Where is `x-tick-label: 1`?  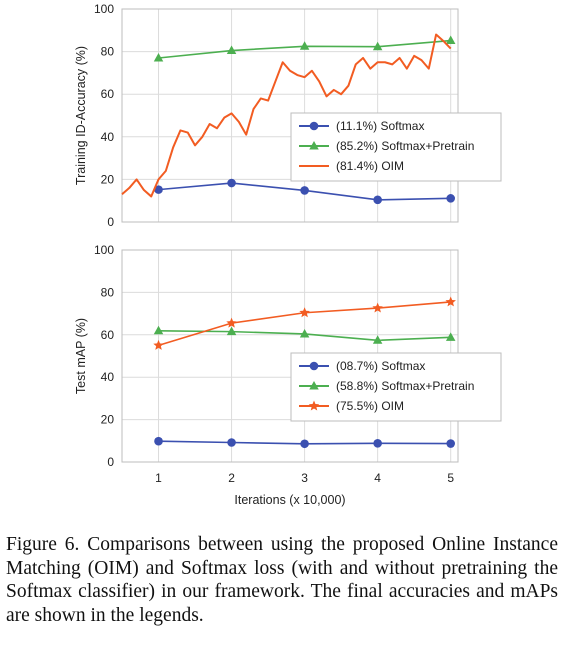
x-tick-label: 1 is located at coordinates (158, 478).